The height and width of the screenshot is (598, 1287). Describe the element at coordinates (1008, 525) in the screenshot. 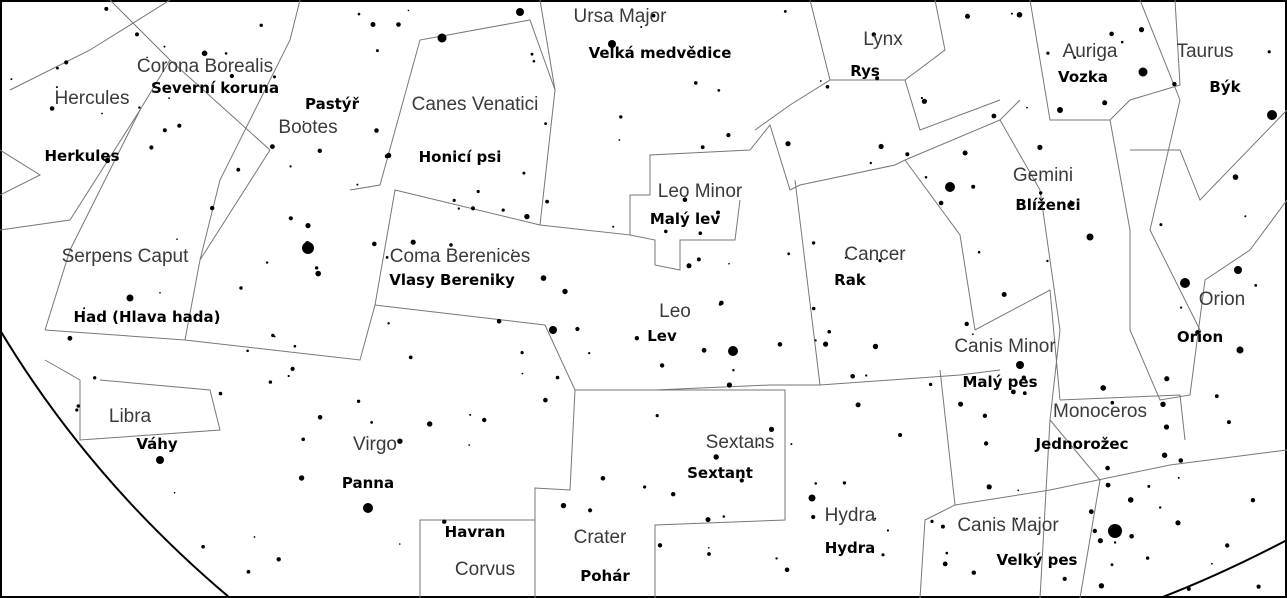

I see `latin-name: Canis Major` at that location.